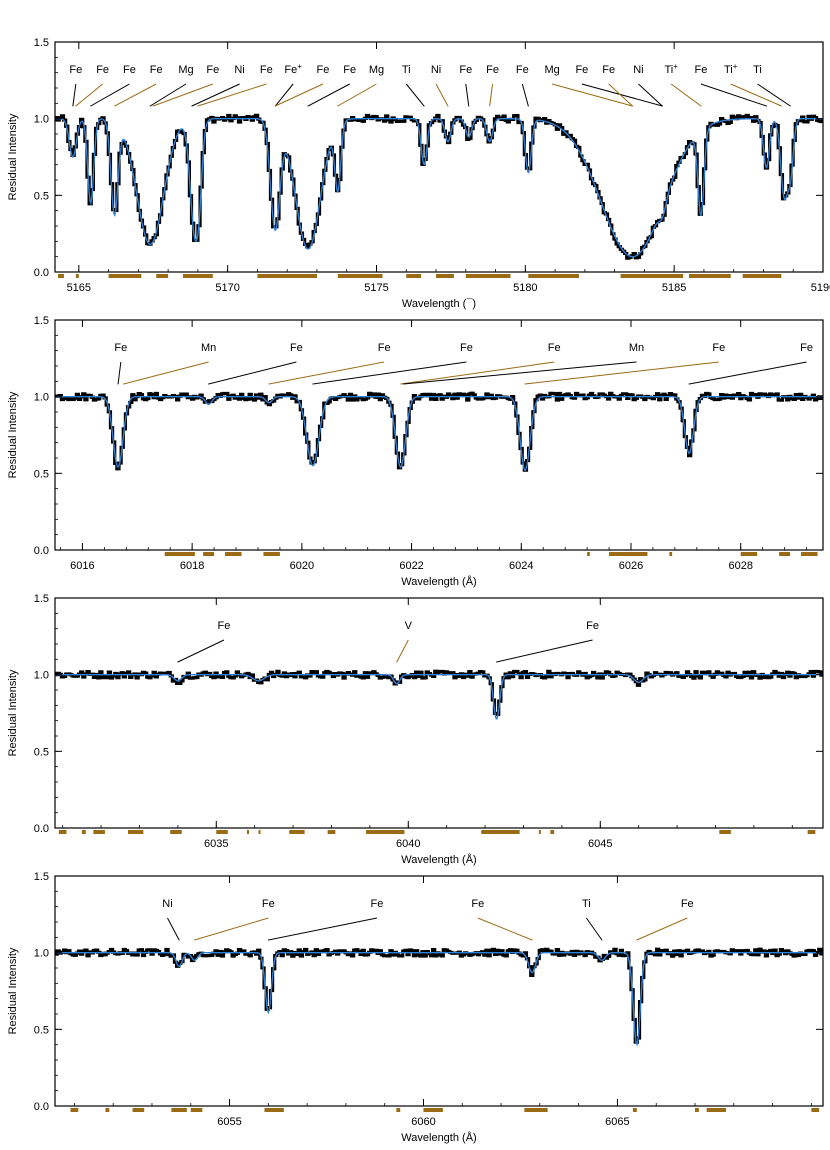 Image resolution: width=830 pixels, height=1150 pixels. Describe the element at coordinates (525, 288) in the screenshot. I see `x-tick-label: 5180` at that location.